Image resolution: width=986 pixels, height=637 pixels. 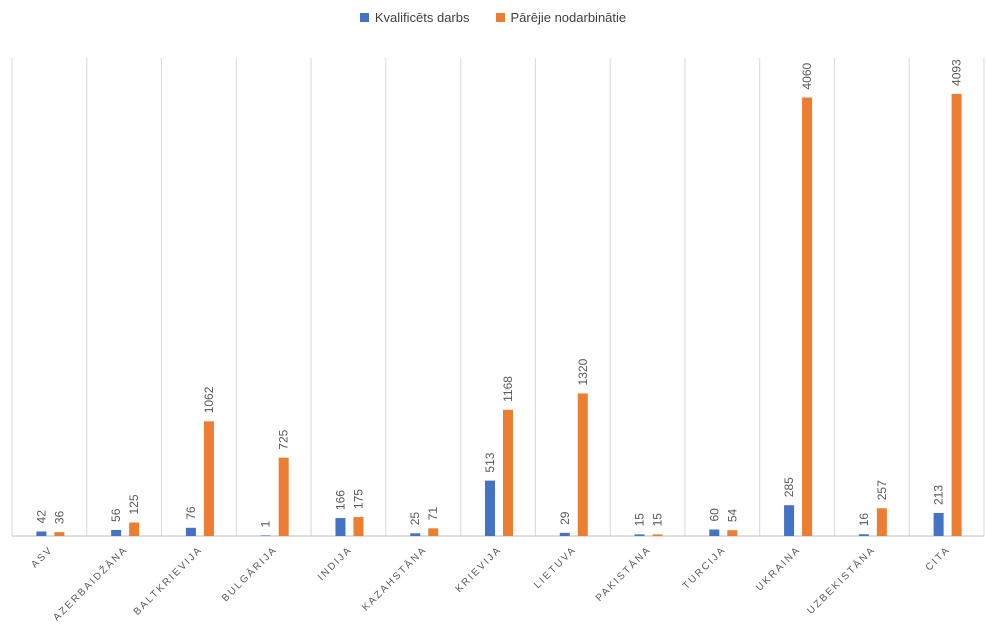 What do you see at coordinates (422, 17) in the screenshot?
I see `legend-label-series-1: Kvalificēts darbs` at bounding box center [422, 17].